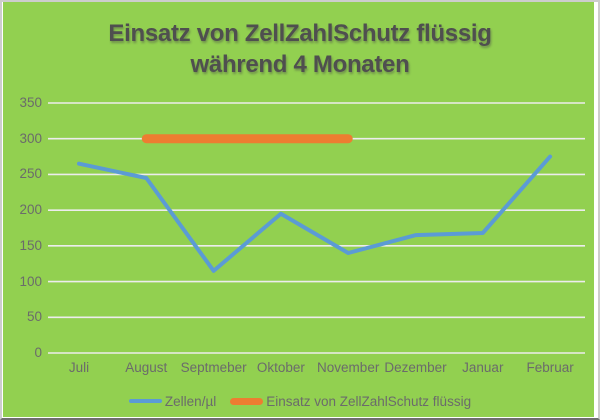 The image size is (600, 420). I want to click on legend-item-einsatz: Einsatz von ZellZahlSchutz flüssig, so click(350, 401).